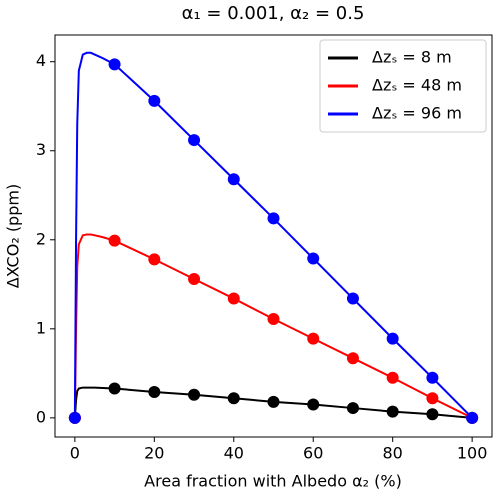  I want to click on legend-box, so click(403, 86).